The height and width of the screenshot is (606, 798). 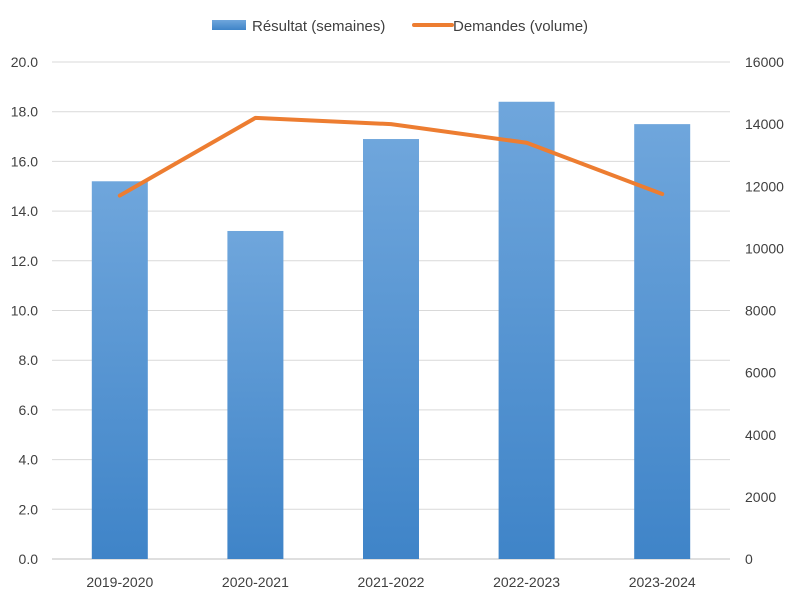 What do you see at coordinates (229, 25) in the screenshot?
I see `legend-swatch-bar` at bounding box center [229, 25].